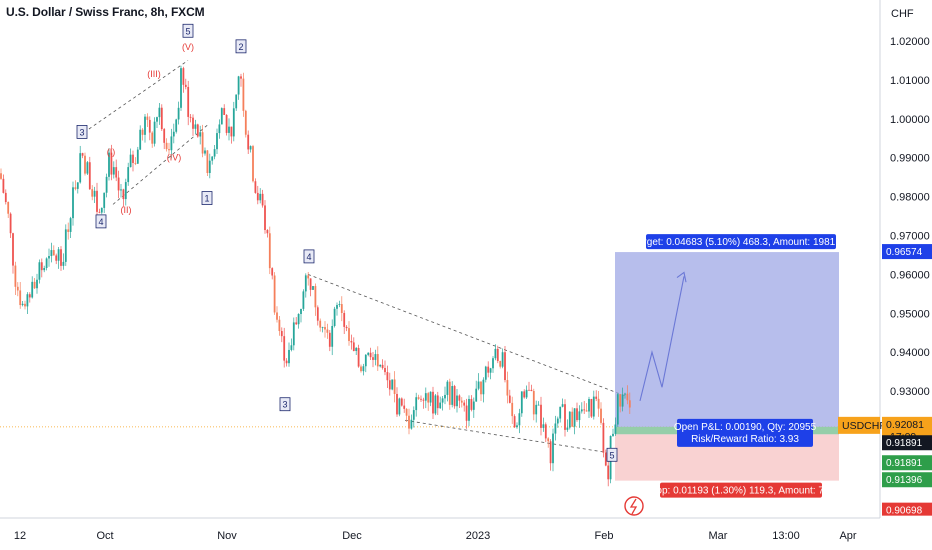  What do you see at coordinates (910, 237) in the screenshot?
I see `y-tick-label: 0.97000` at bounding box center [910, 237].